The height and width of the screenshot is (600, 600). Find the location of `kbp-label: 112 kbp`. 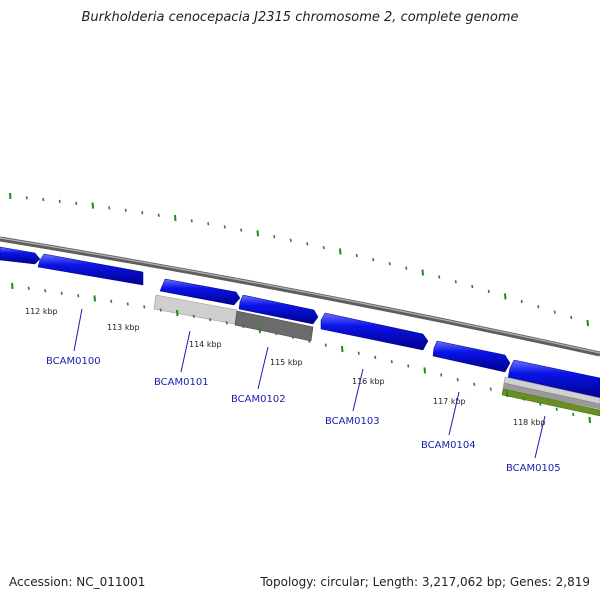

kbp-label: 112 kbp is located at coordinates (41, 311).